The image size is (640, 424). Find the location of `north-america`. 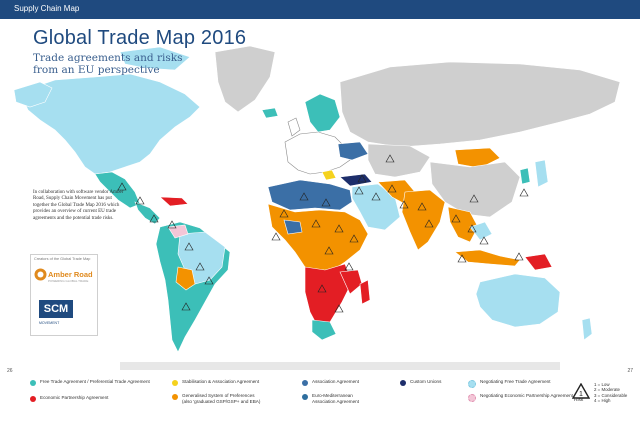

north-america is located at coordinates (110, 124).